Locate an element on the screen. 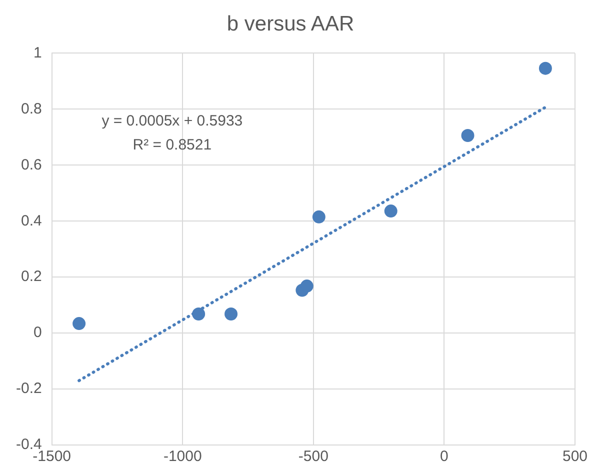  y-tick-label: 0.4 is located at coordinates (31, 221).